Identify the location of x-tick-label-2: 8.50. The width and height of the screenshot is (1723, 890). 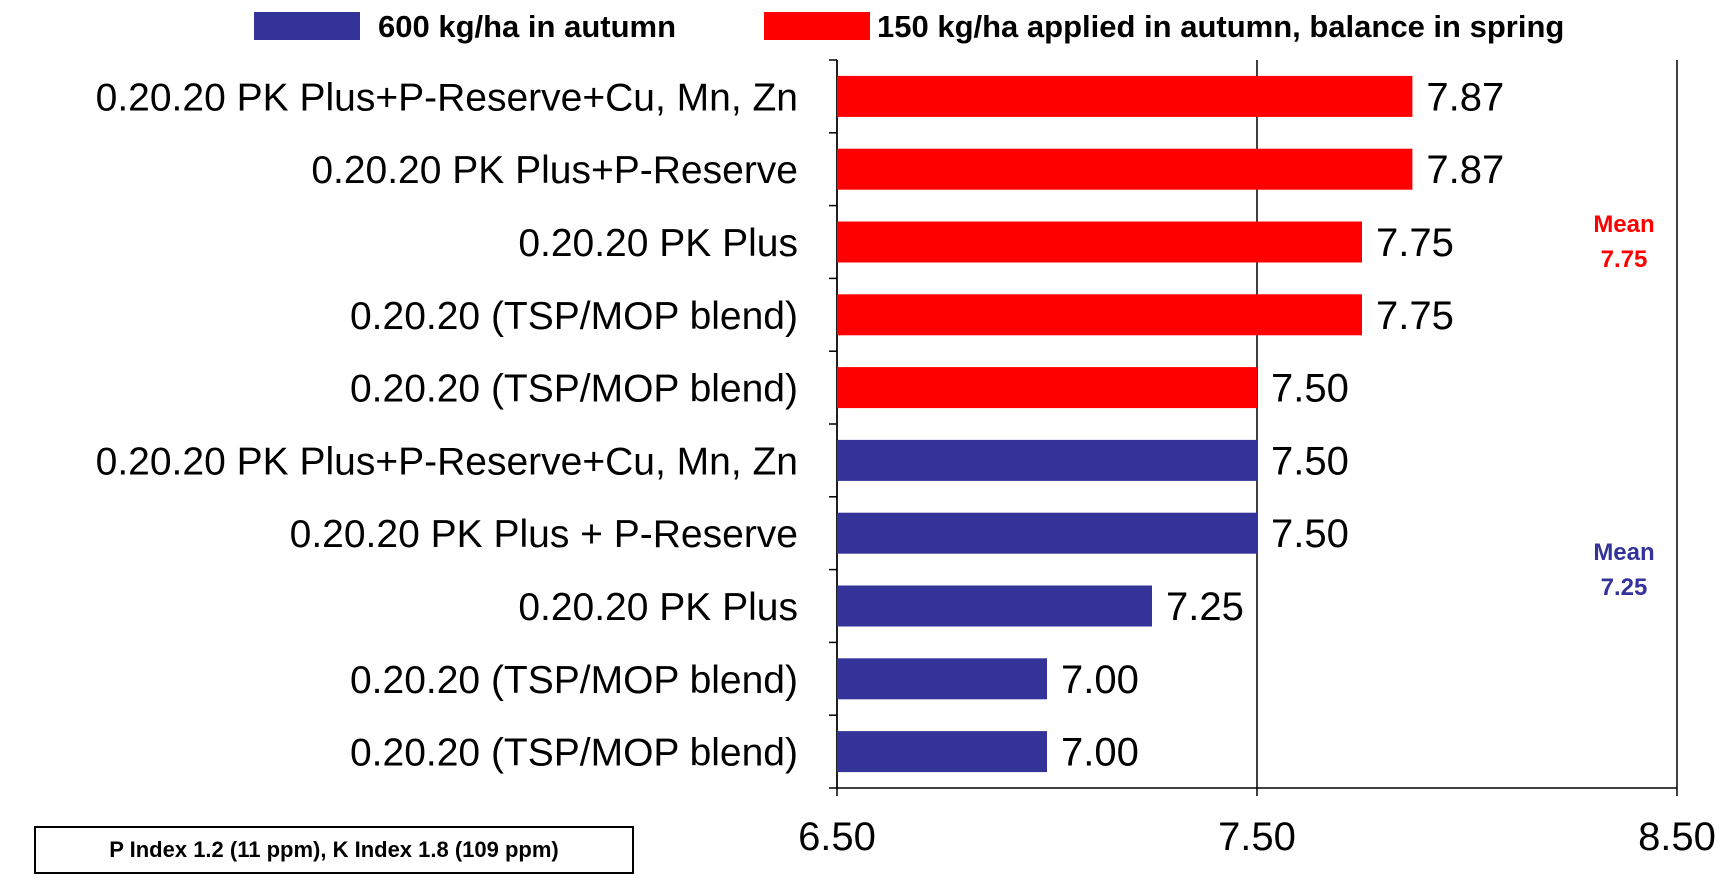
(1677, 837).